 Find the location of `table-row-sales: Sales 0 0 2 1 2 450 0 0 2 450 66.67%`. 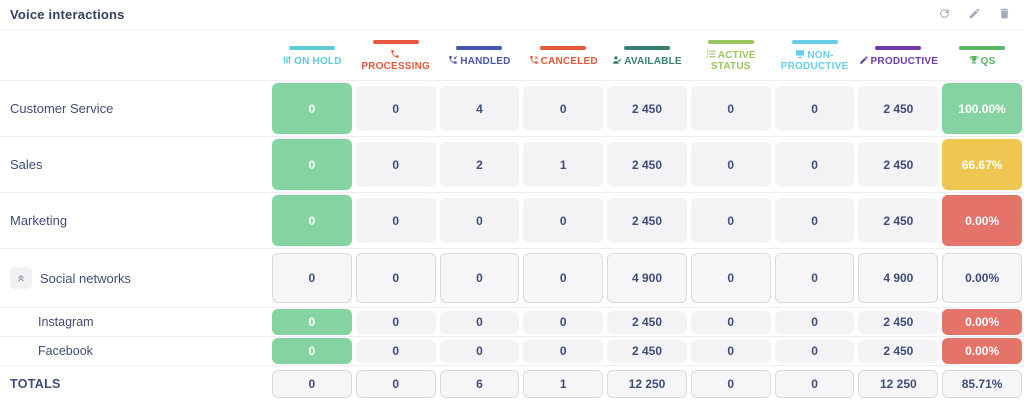

table-row-sales: Sales 0 0 2 1 2 450 0 0 2 450 66.67% is located at coordinates (512, 164).